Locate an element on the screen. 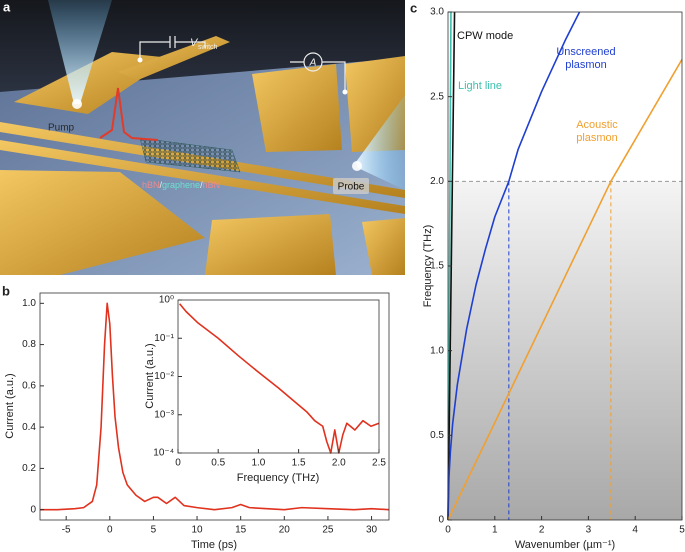 The image size is (685, 552). y-tick-label: 10⁻⁴ is located at coordinates (163, 453).